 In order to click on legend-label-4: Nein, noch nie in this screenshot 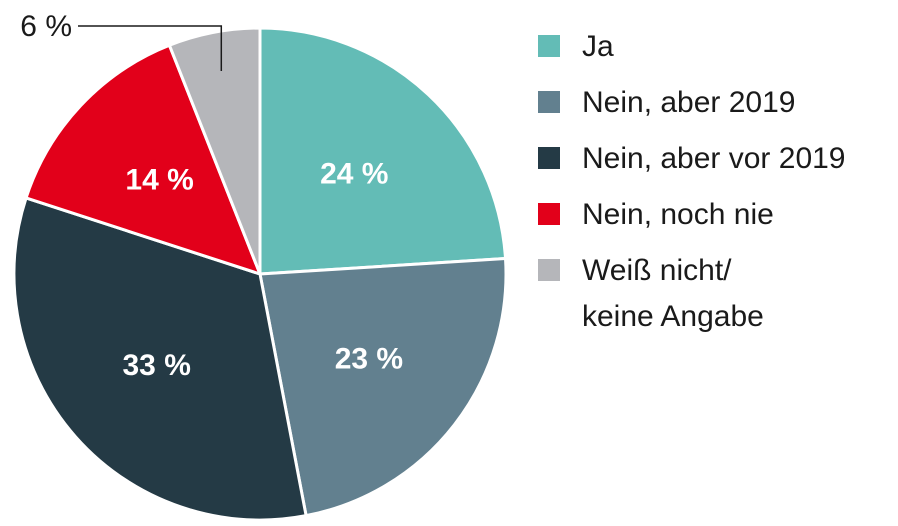, I will do `click(678, 214)`.